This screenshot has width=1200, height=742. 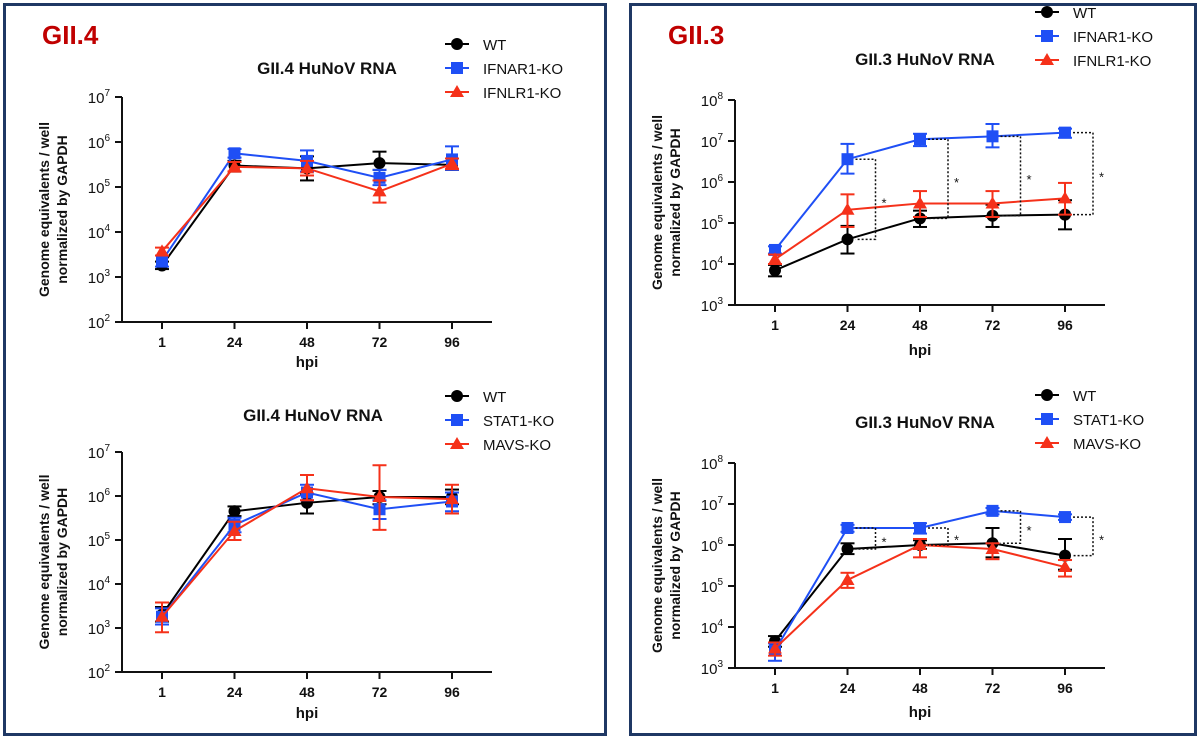 What do you see at coordinates (920, 688) in the screenshot?
I see `x-tick-label: 48` at bounding box center [920, 688].